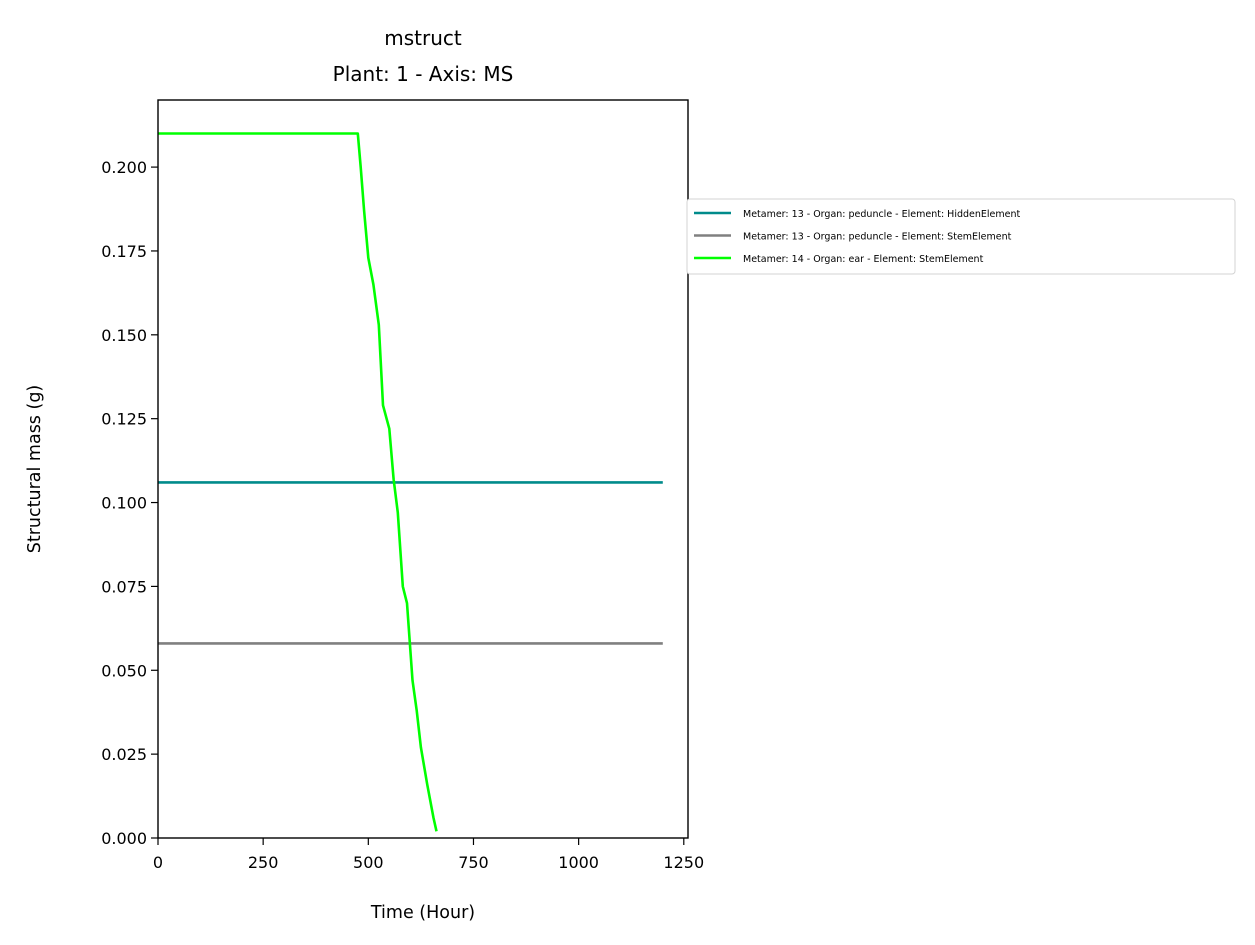 This screenshot has width=1255, height=945. Describe the element at coordinates (423, 74) in the screenshot. I see `chart-subtitle: Plant: 1 - Axis: MS` at that location.